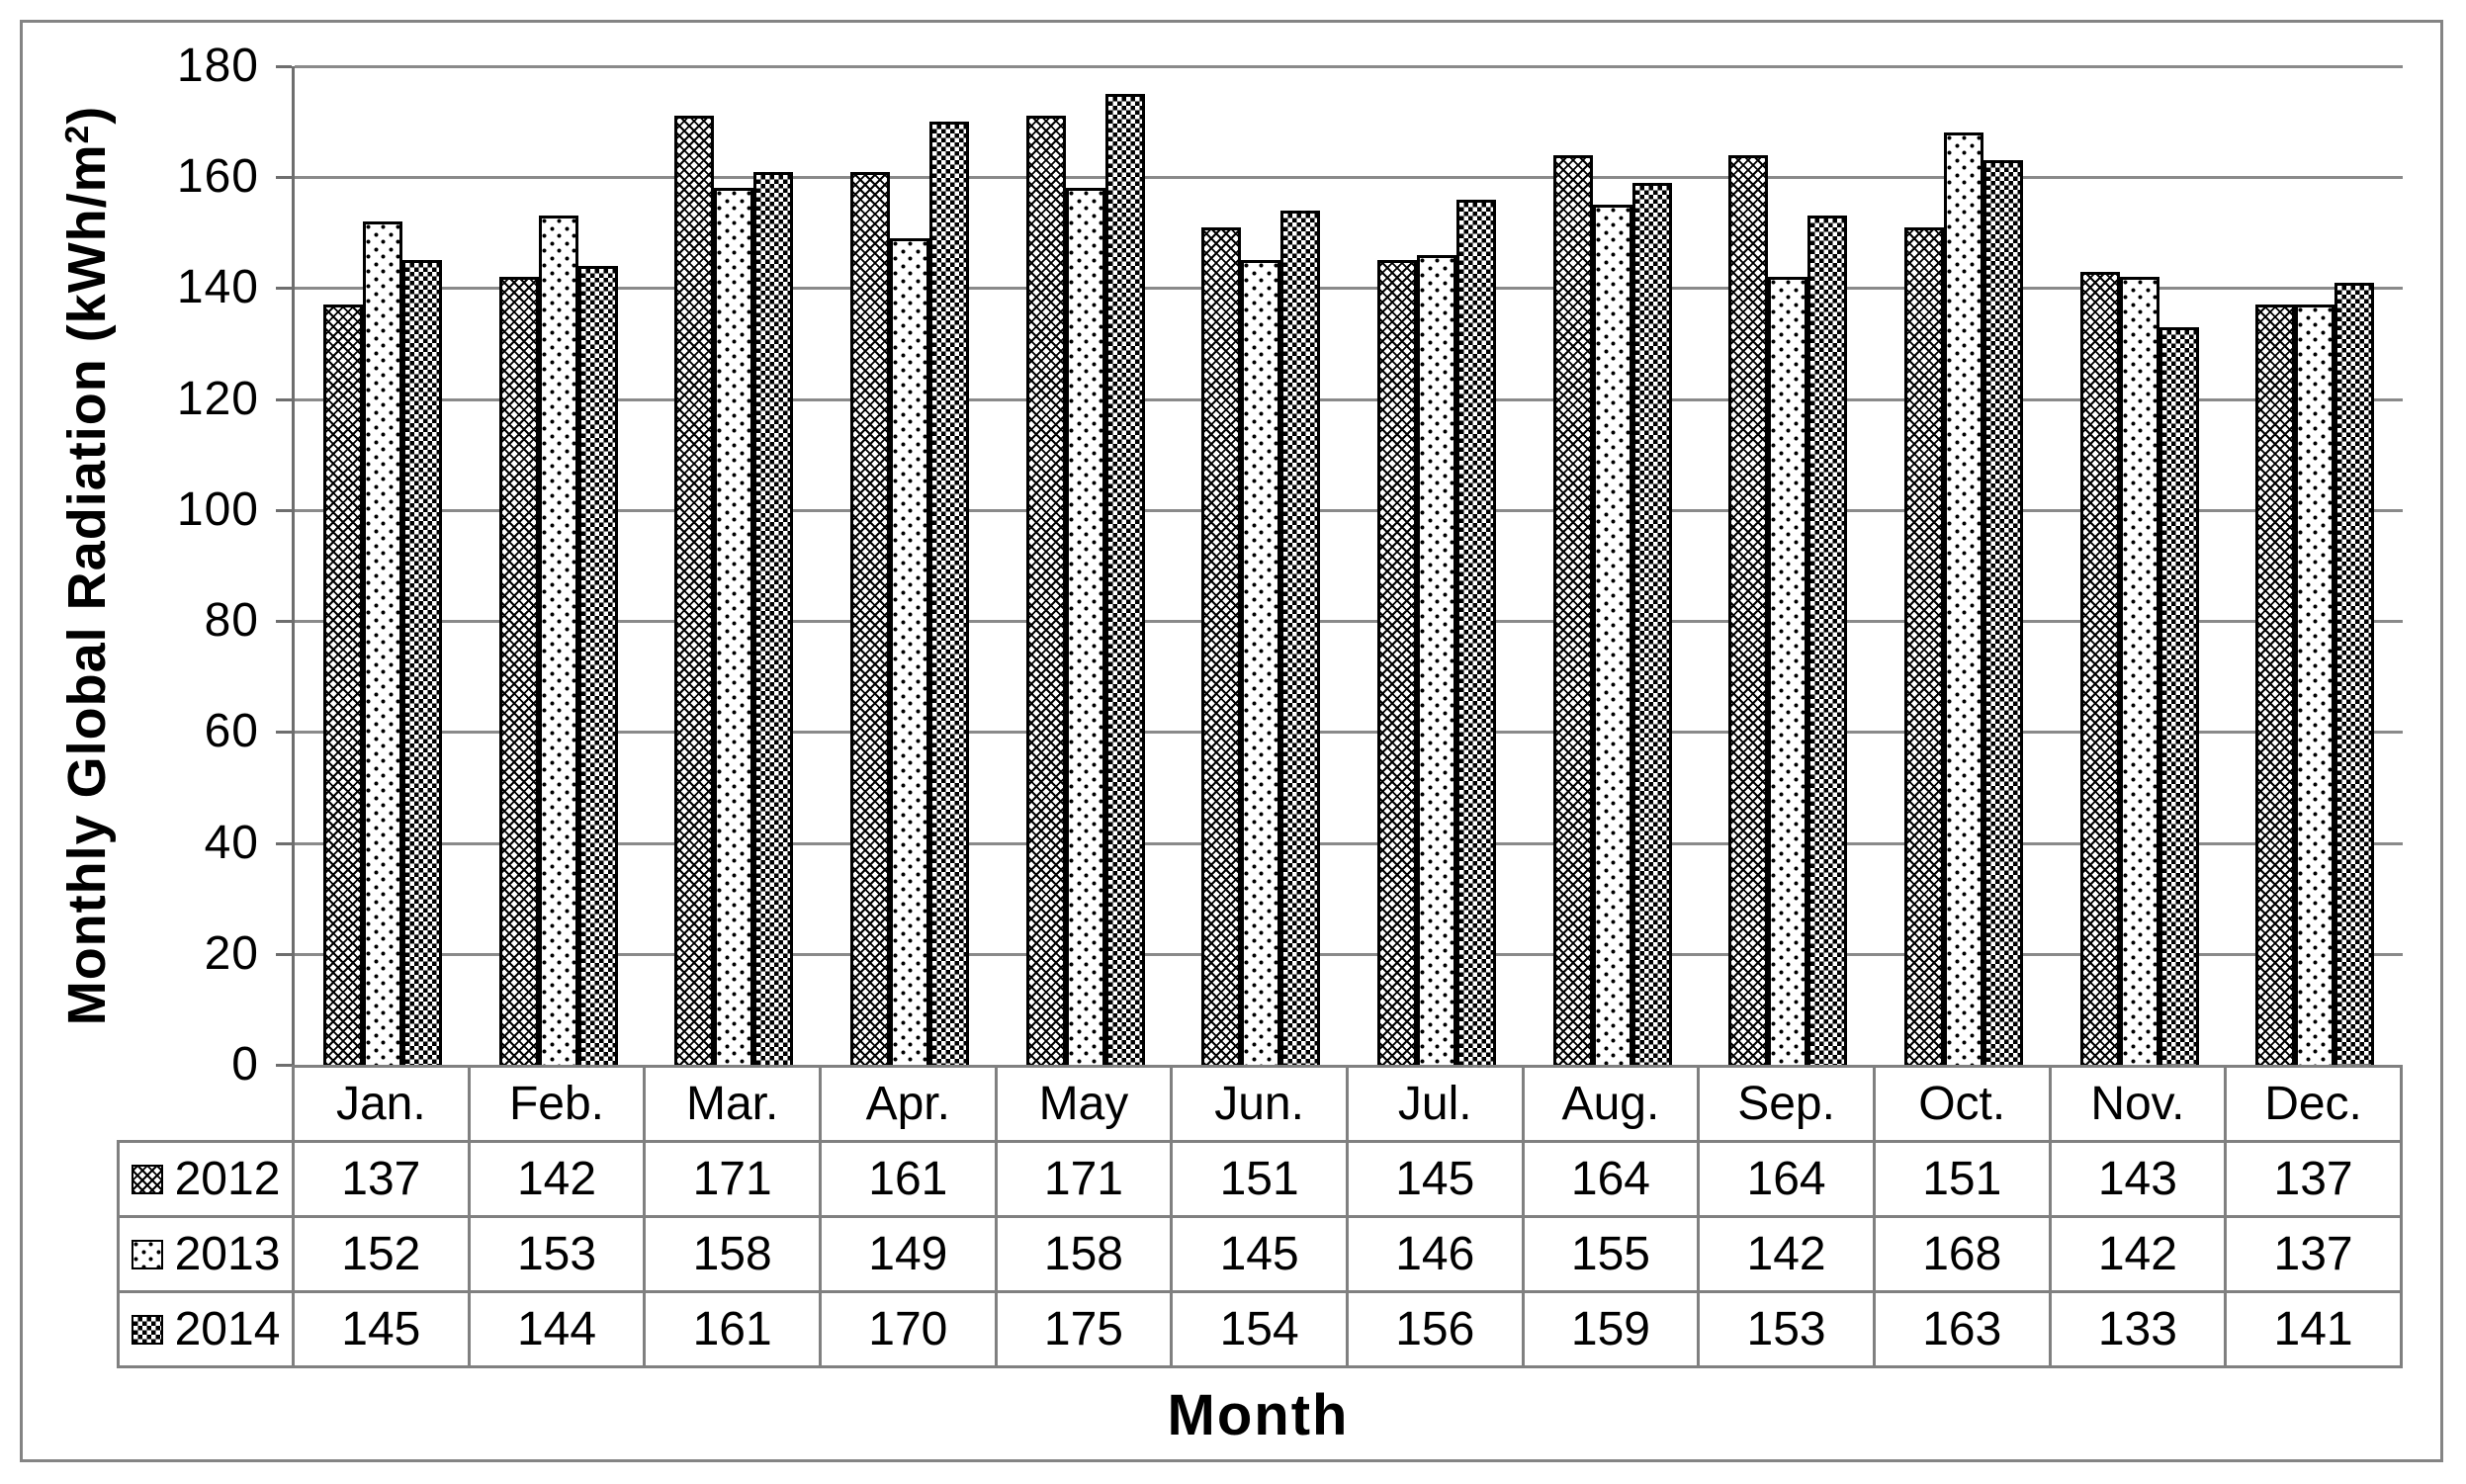 This screenshot has height=1484, width=2466. Describe the element at coordinates (1787, 1179) in the screenshot. I see `value-2012-sep: 164` at that location.